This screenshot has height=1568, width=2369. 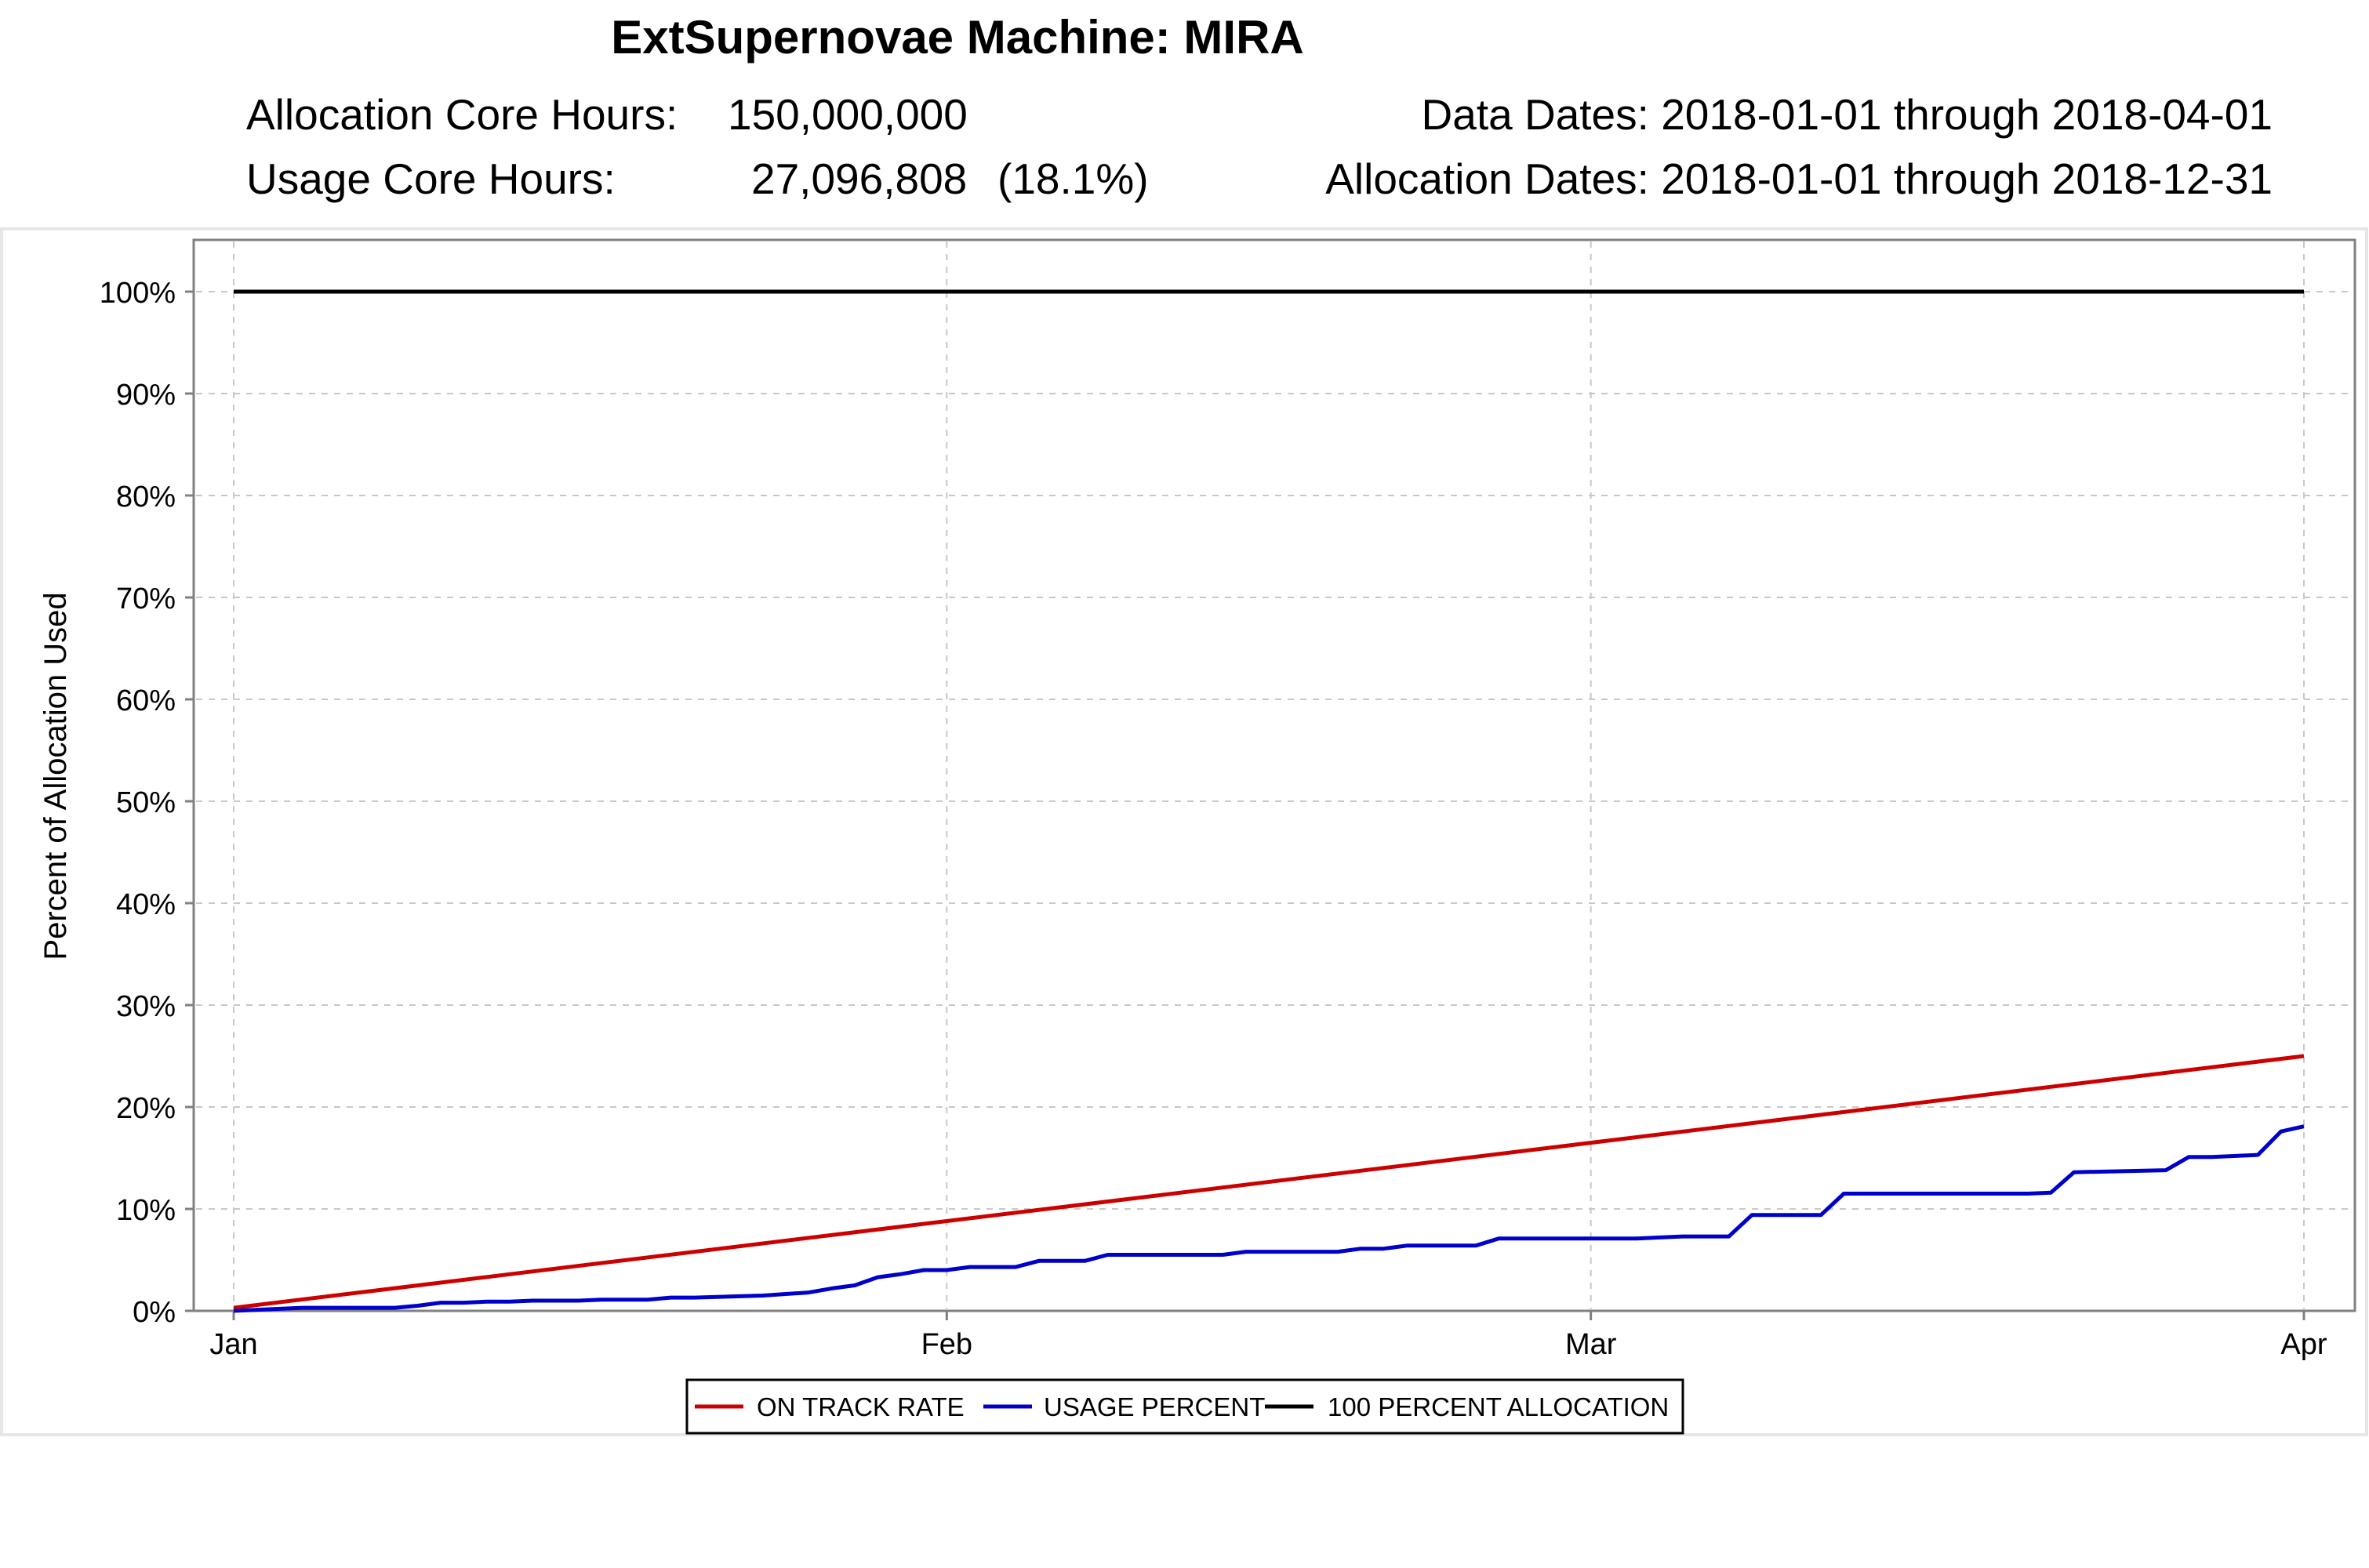 What do you see at coordinates (957, 37) in the screenshot?
I see `chart-title: ExtSupernovae Machine: MIRA` at bounding box center [957, 37].